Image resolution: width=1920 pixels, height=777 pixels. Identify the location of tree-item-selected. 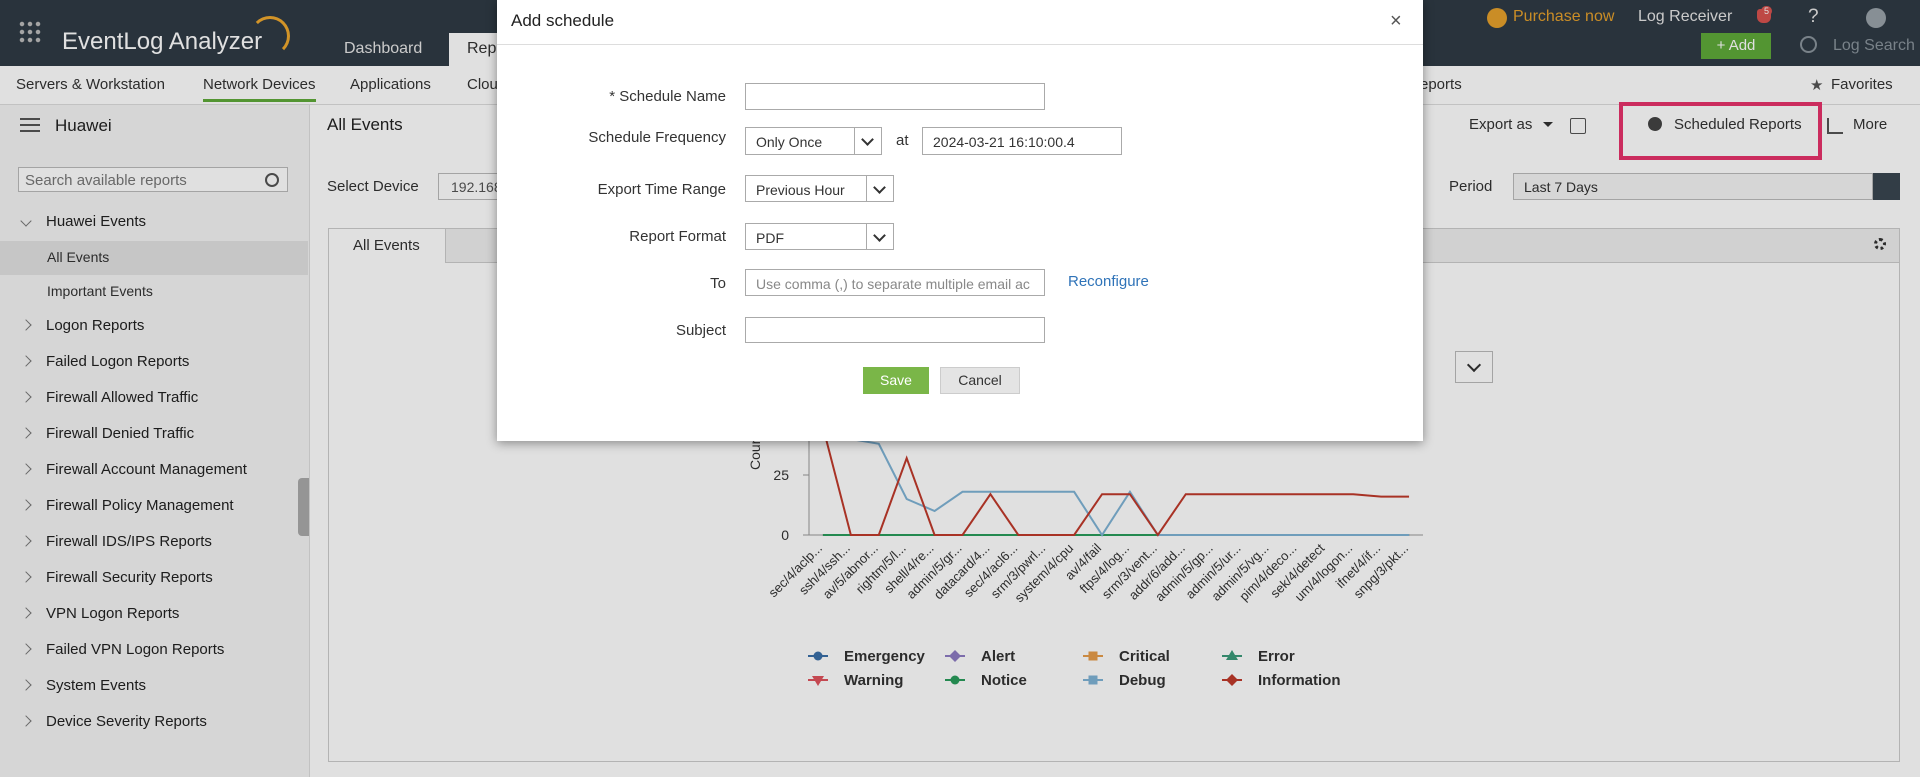
(154, 258).